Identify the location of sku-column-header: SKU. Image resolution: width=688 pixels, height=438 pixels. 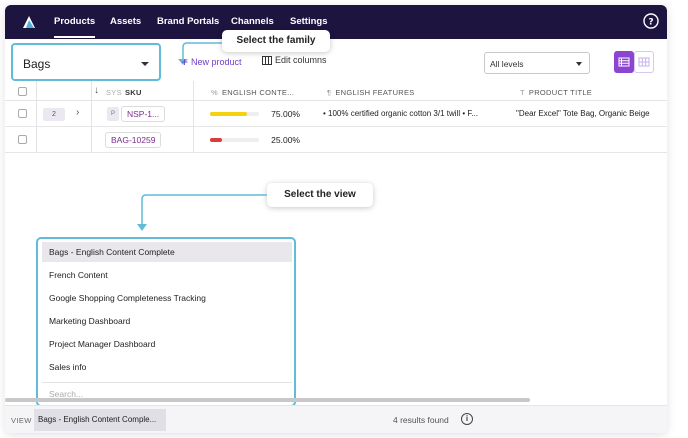
(133, 92).